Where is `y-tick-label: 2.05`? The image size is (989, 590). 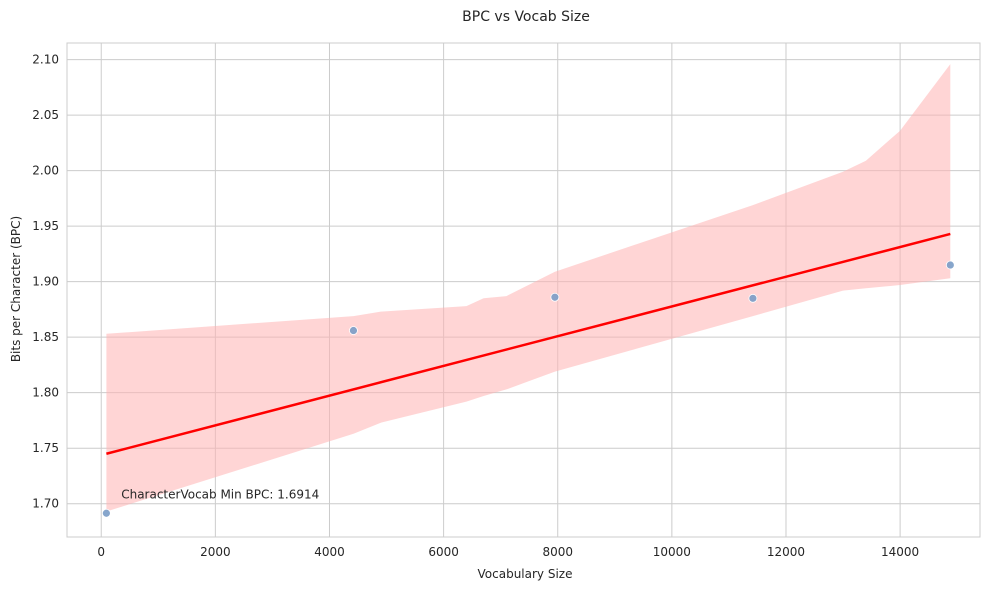
y-tick-label: 2.05 is located at coordinates (45, 115).